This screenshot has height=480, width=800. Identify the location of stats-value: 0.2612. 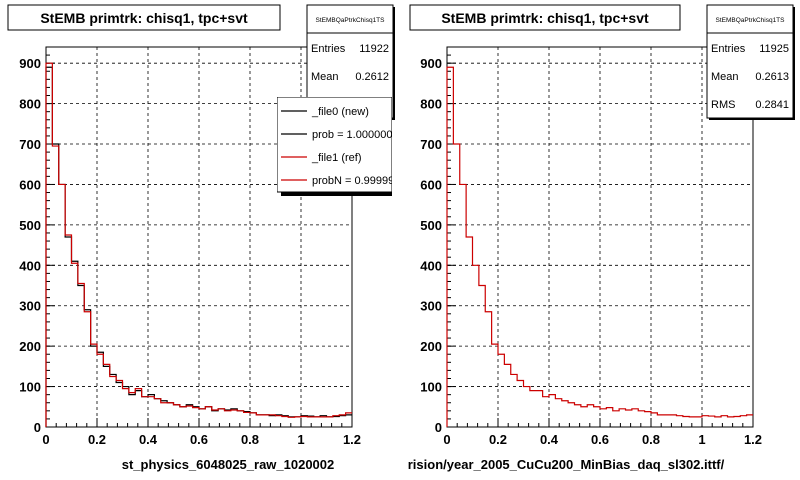
(372, 77).